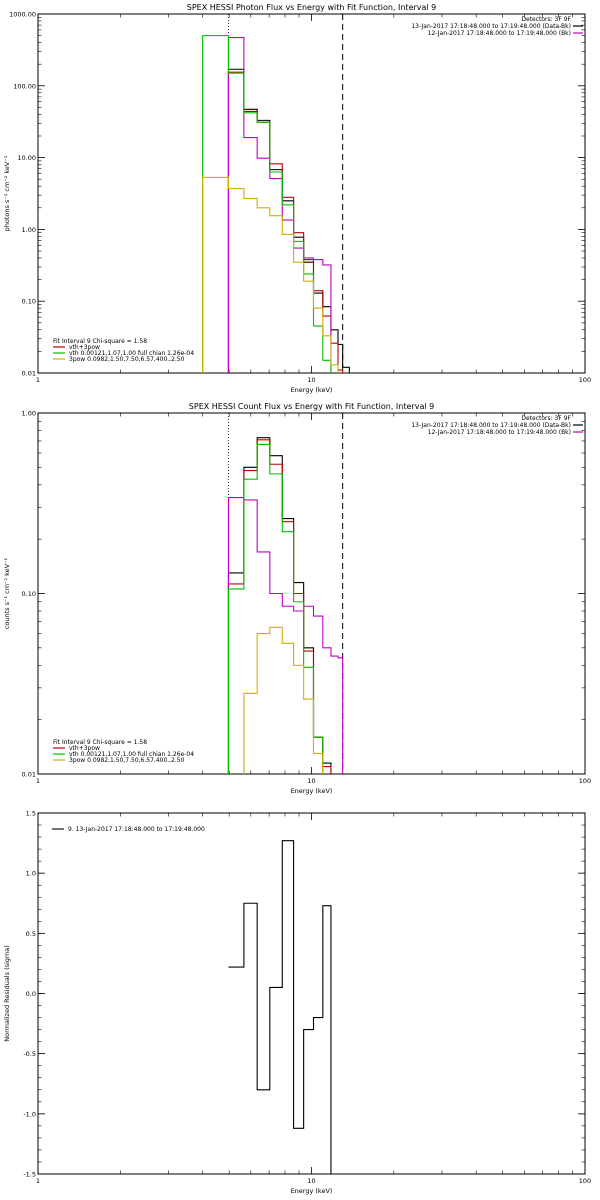 The height and width of the screenshot is (1200, 600). What do you see at coordinates (29, 1054) in the screenshot?
I see `y-tick-label: -0.5` at bounding box center [29, 1054].